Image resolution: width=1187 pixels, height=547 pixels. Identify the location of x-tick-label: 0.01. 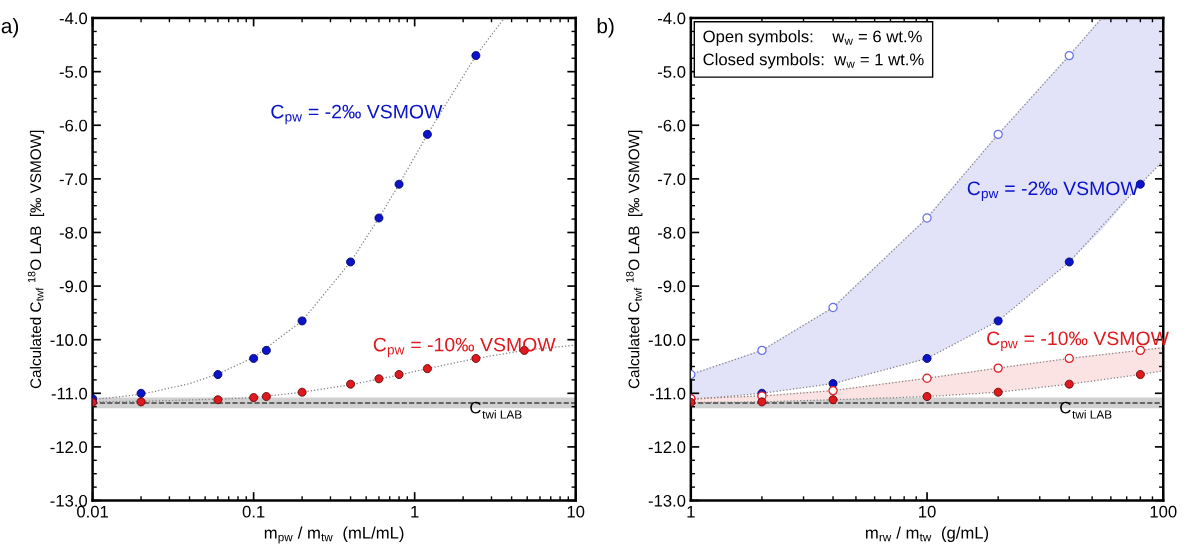
(92, 511).